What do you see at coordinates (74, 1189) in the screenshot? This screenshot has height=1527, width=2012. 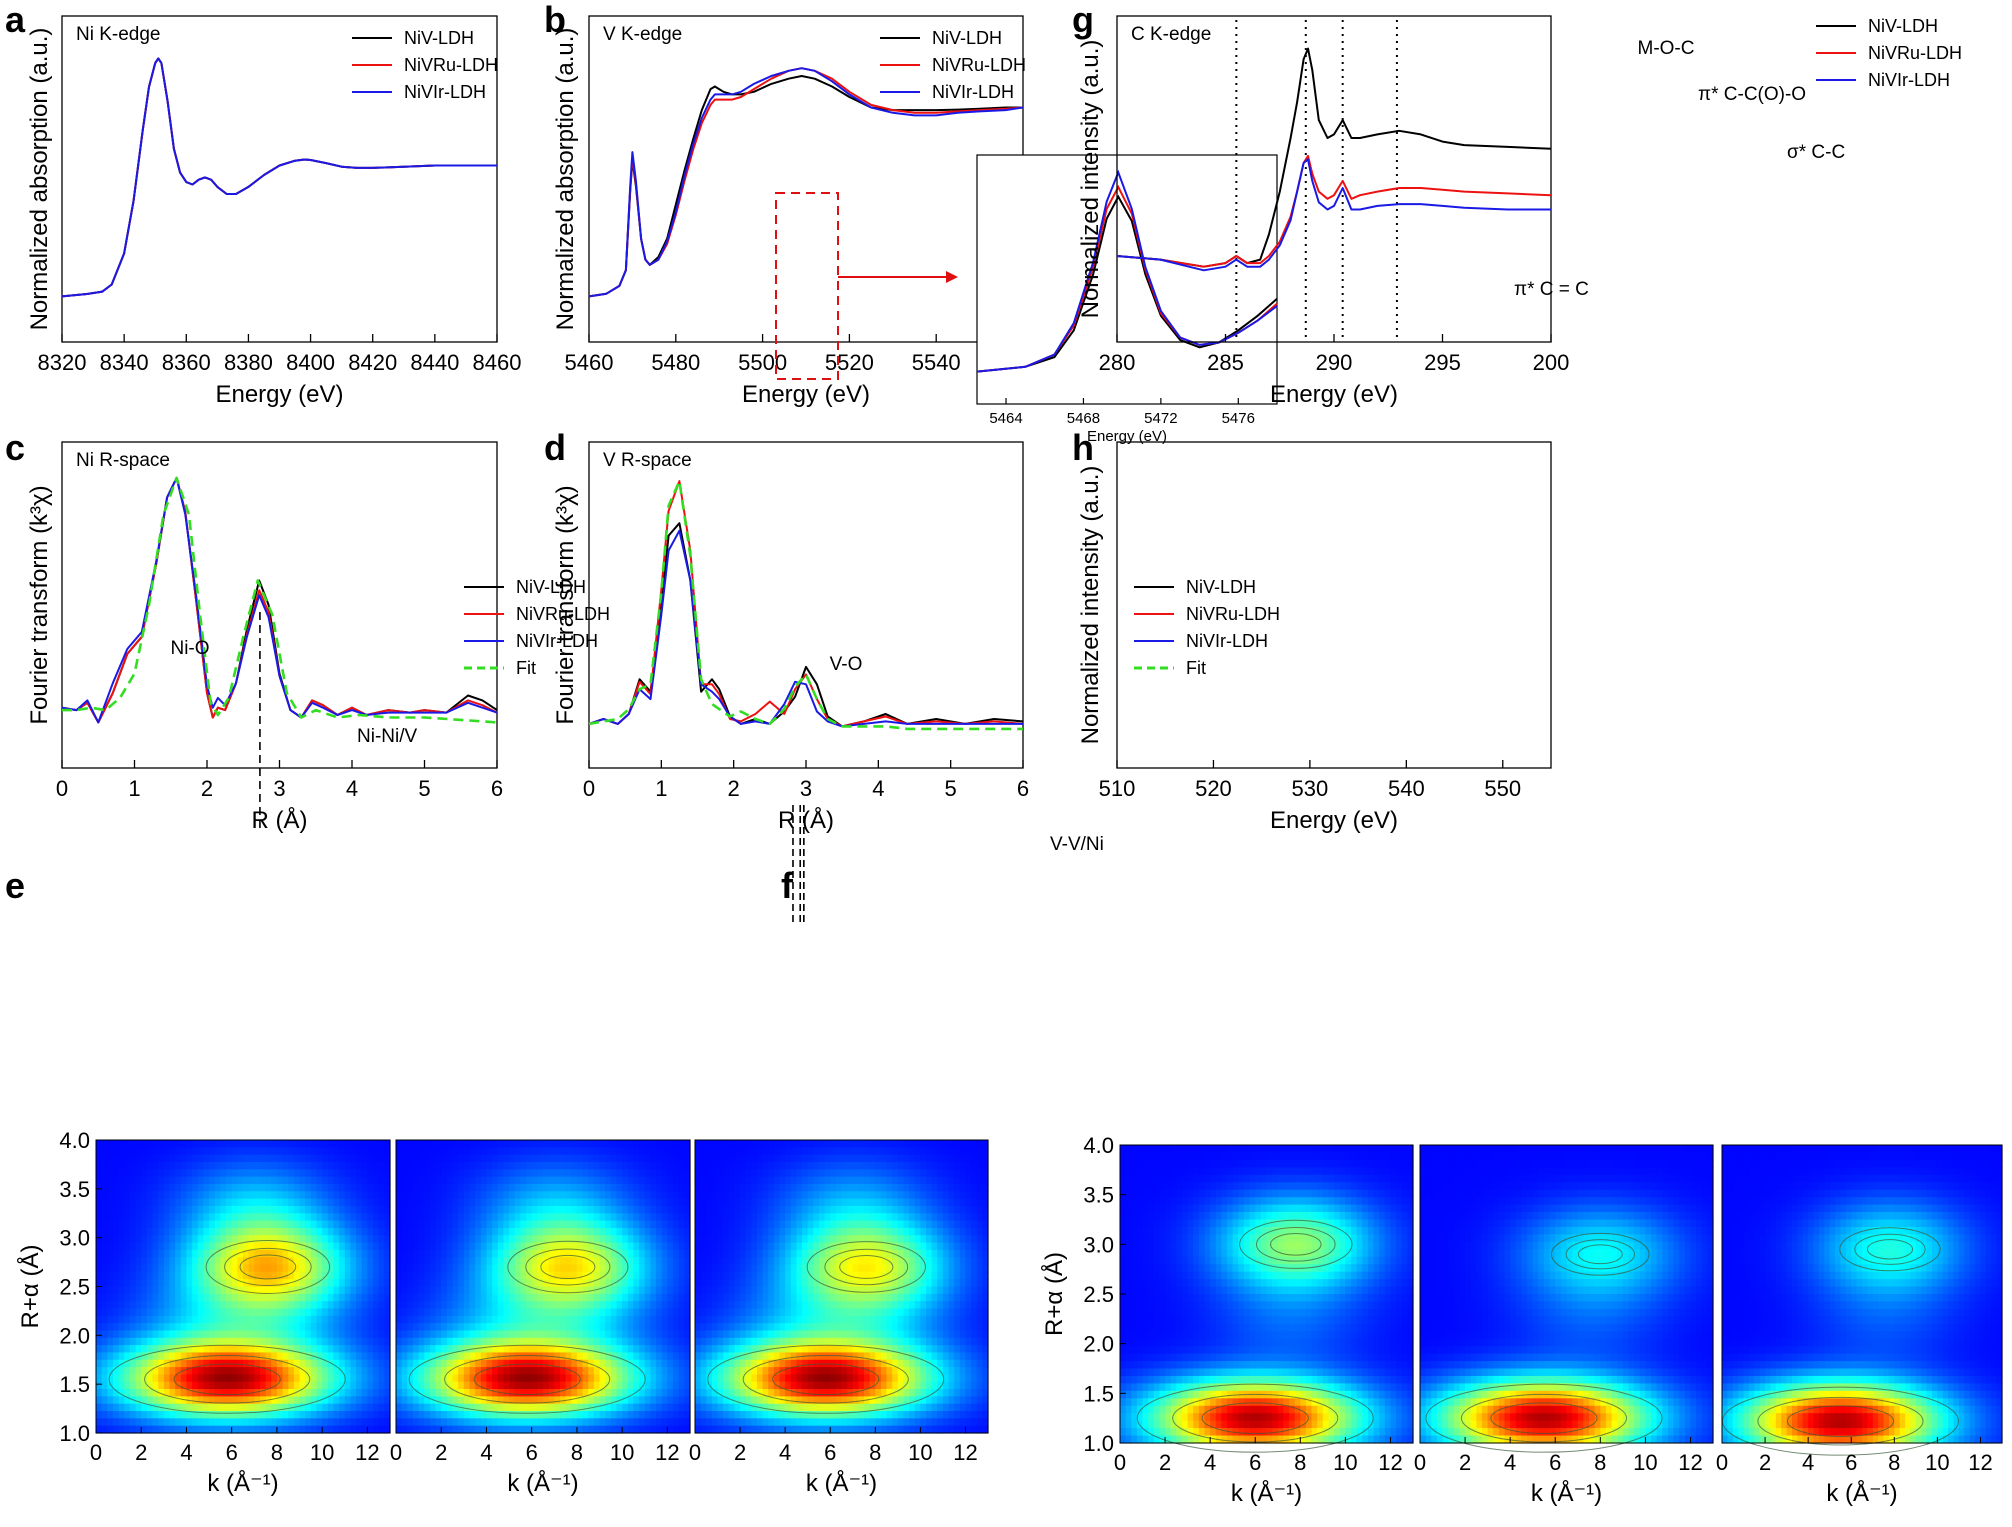 I see `y-tick-label-e: 3.5` at bounding box center [74, 1189].